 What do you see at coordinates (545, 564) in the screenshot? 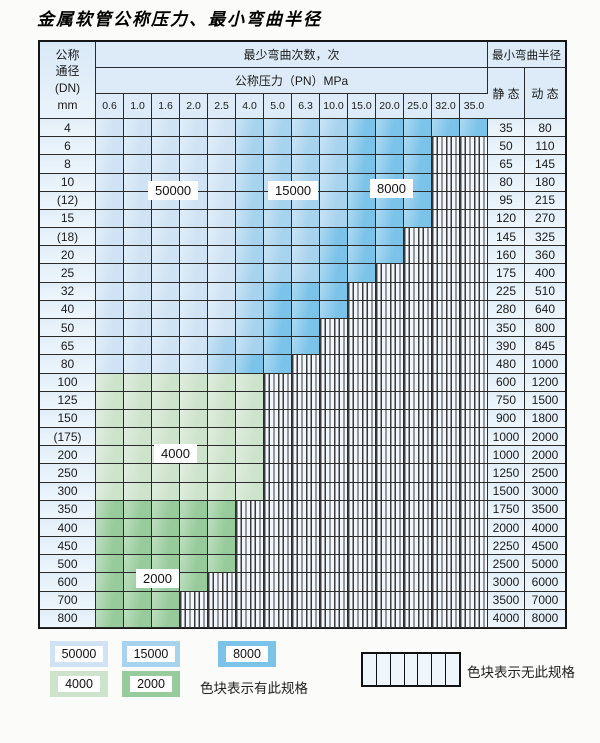
I see `dynamic-value-cell: 5000` at bounding box center [545, 564].